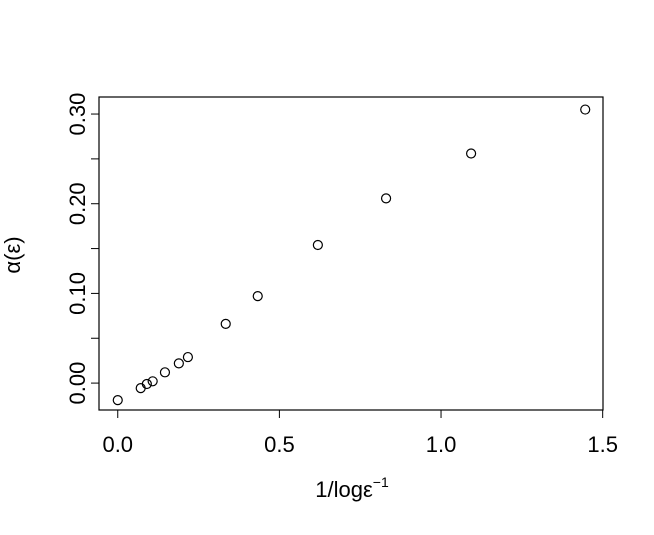 The width and height of the screenshot is (654, 535). Describe the element at coordinates (77, 203) in the screenshot. I see `y-tick-label: 0.20` at that location.